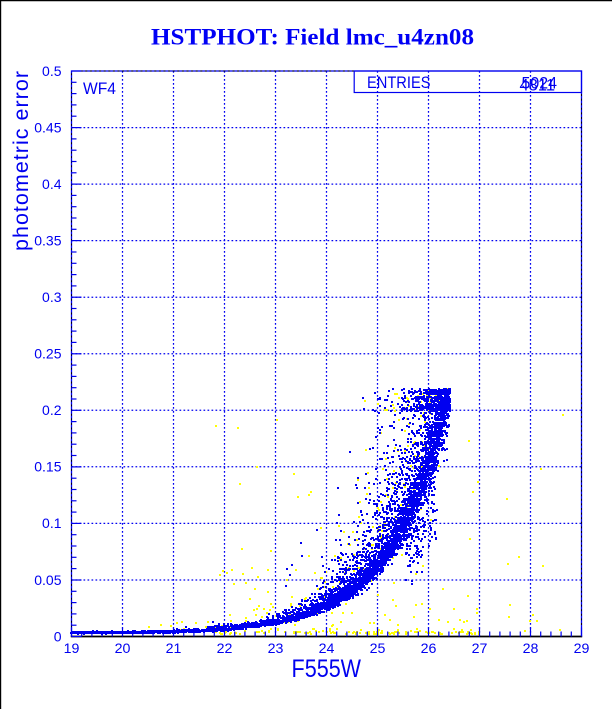 Image resolution: width=612 pixels, height=709 pixels. What do you see at coordinates (582, 648) in the screenshot?
I see `svg-text: 29` at bounding box center [582, 648].